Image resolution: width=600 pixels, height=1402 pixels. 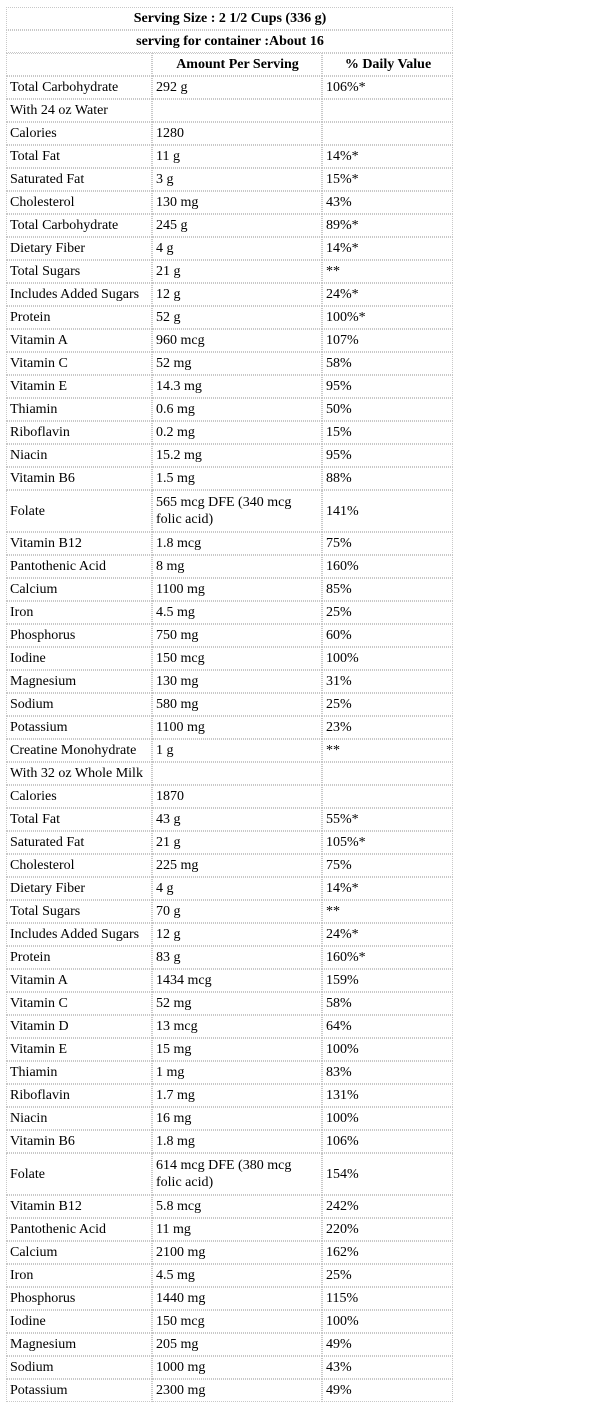 What do you see at coordinates (387, 294) in the screenshot?
I see `daily-value-cell: 24%*` at bounding box center [387, 294].